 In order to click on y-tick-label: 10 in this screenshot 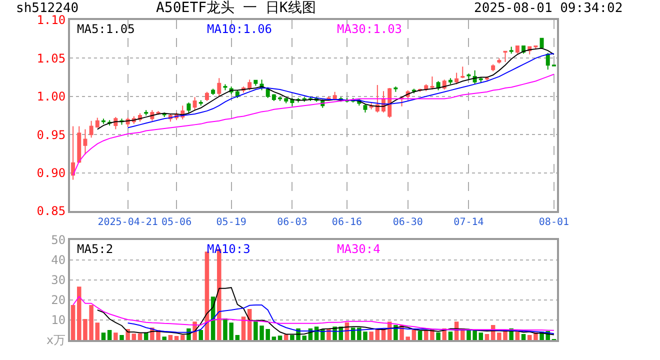, I will do `click(58, 320)`.